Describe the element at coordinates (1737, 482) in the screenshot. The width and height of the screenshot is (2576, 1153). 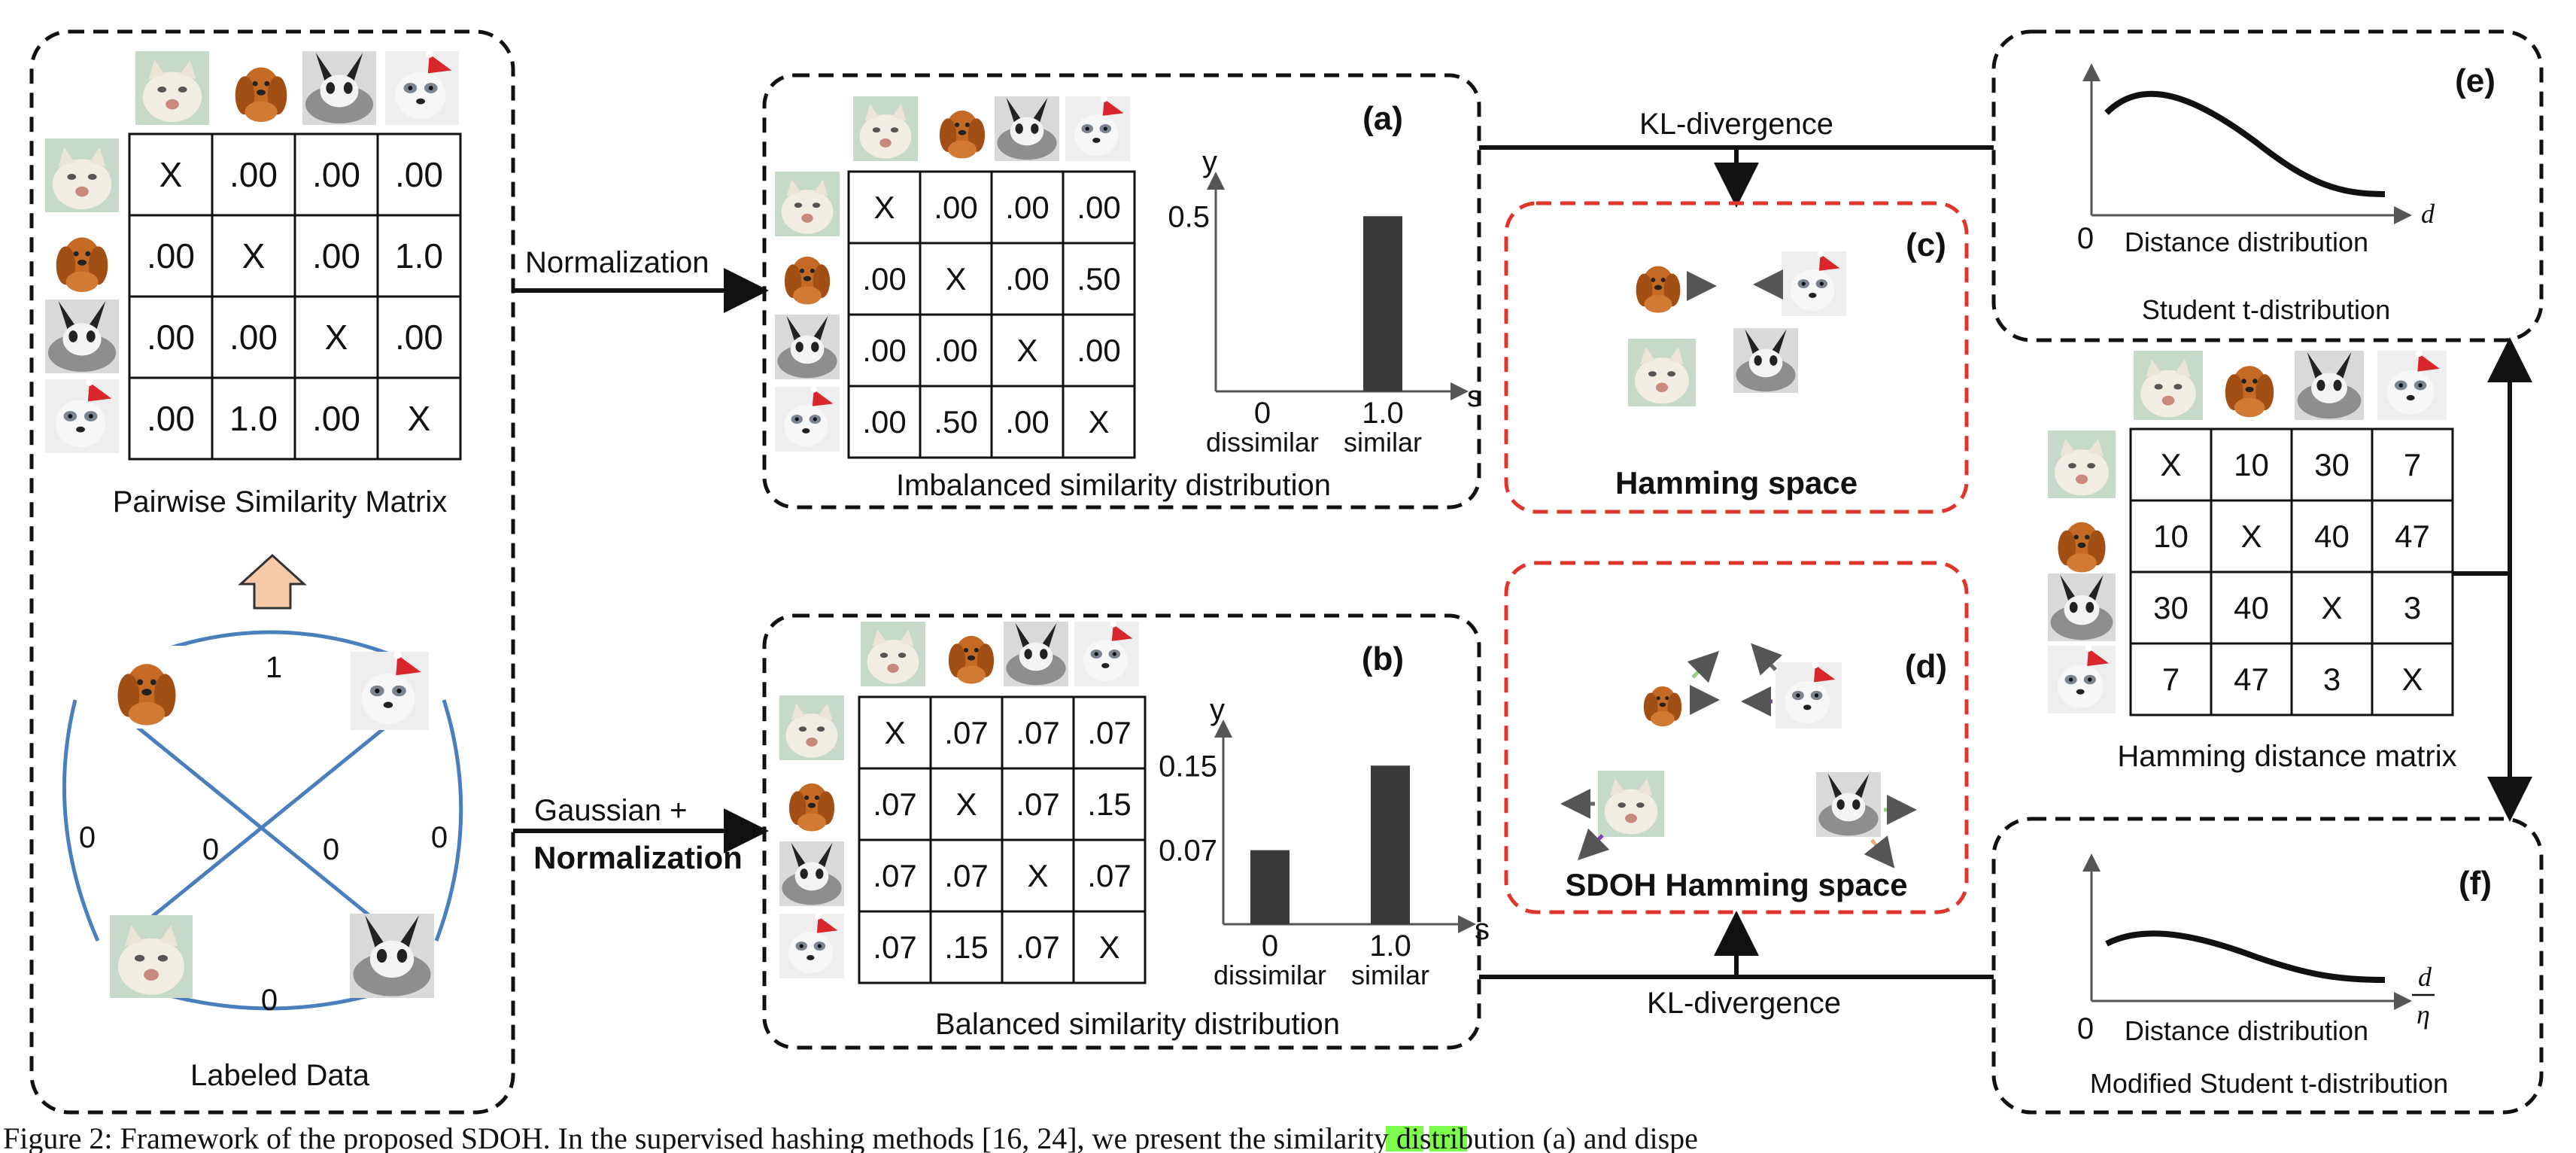
I see `hamming-space-title: Hamming space` at that location.